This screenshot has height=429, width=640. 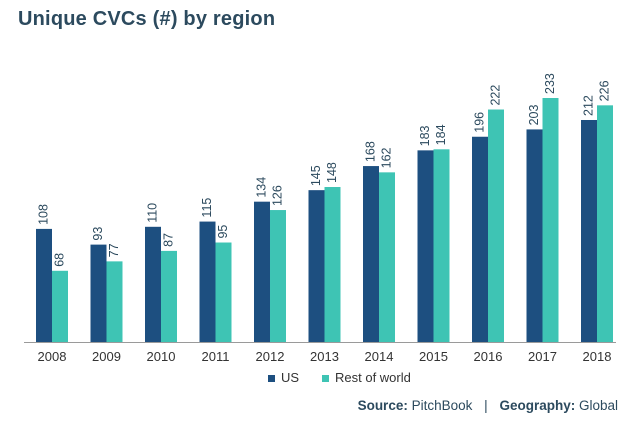 What do you see at coordinates (114, 250) in the screenshot?
I see `data-label-rest-of-world-2009: 77` at bounding box center [114, 250].